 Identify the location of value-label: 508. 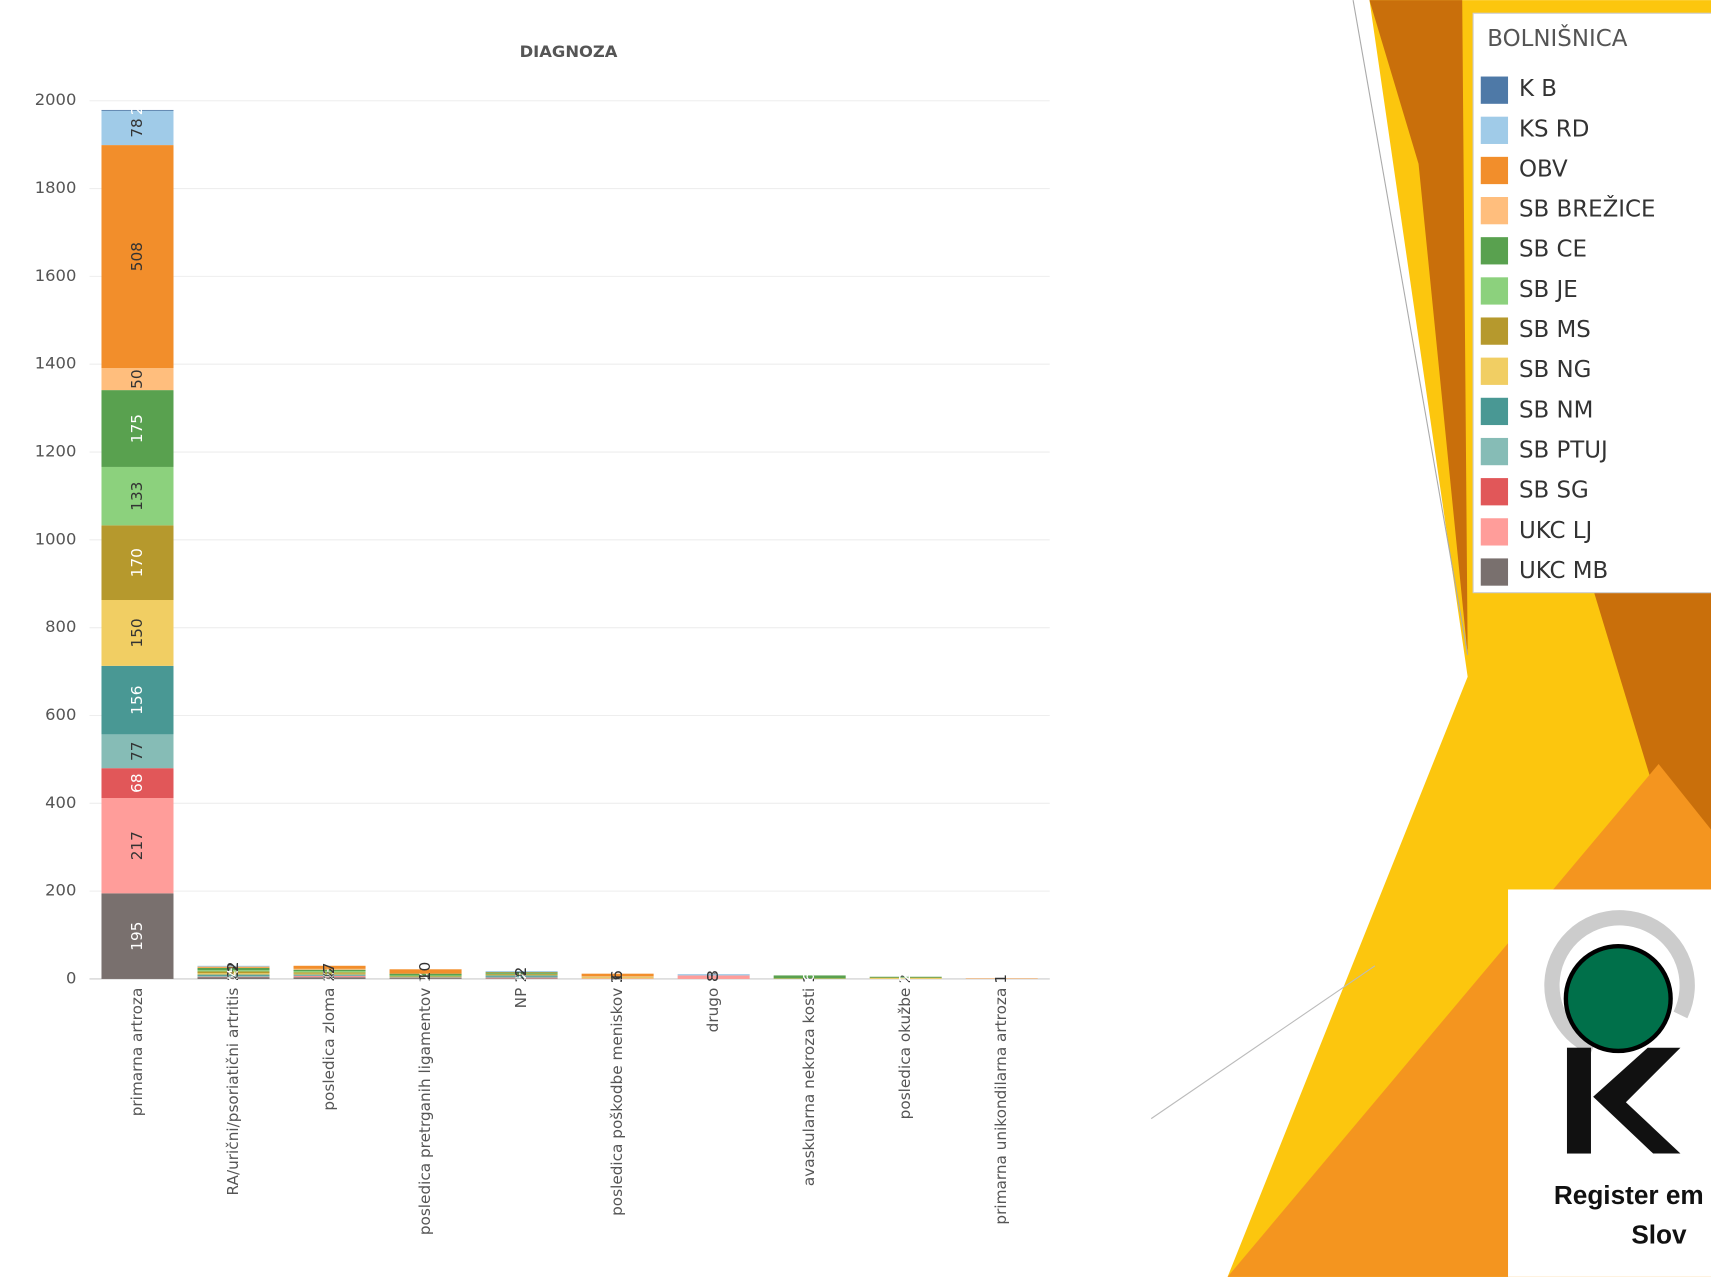
(137, 256).